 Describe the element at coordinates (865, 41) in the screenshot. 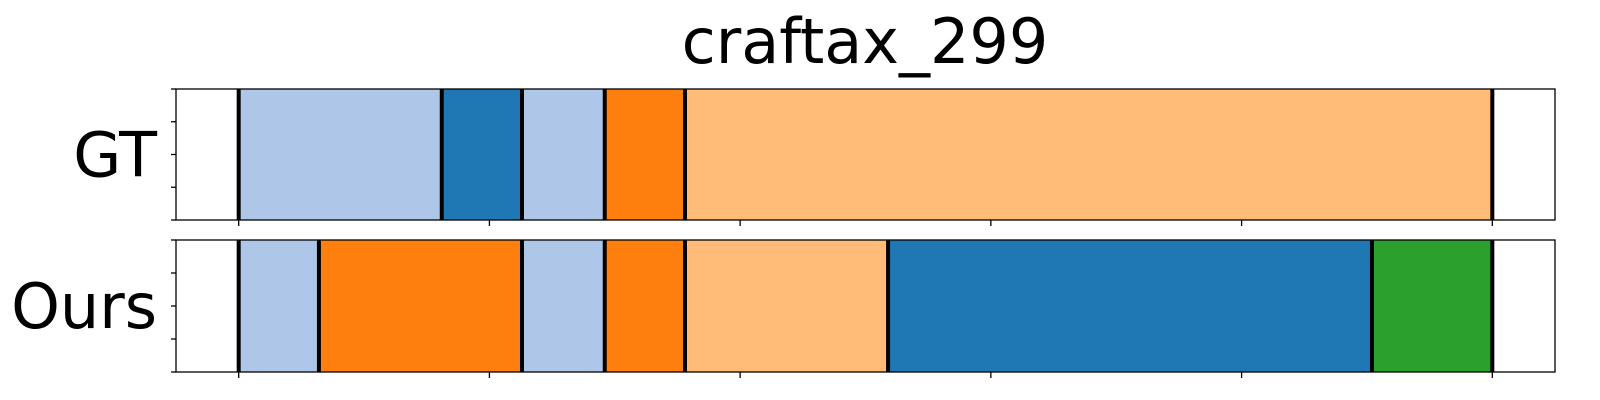

I see `chart-title: craftax_299` at that location.